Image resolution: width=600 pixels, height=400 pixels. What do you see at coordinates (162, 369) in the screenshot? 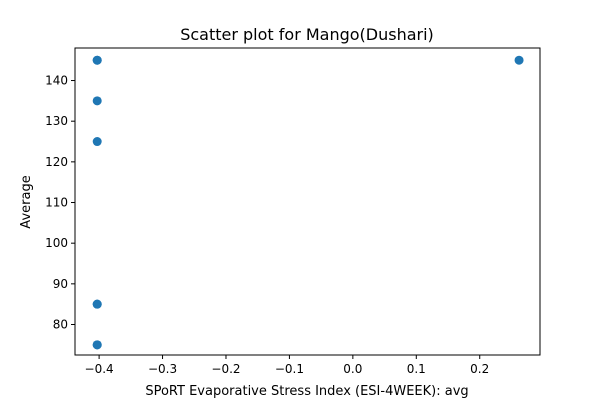
I see `x-tick-label: −0.3` at bounding box center [162, 369].